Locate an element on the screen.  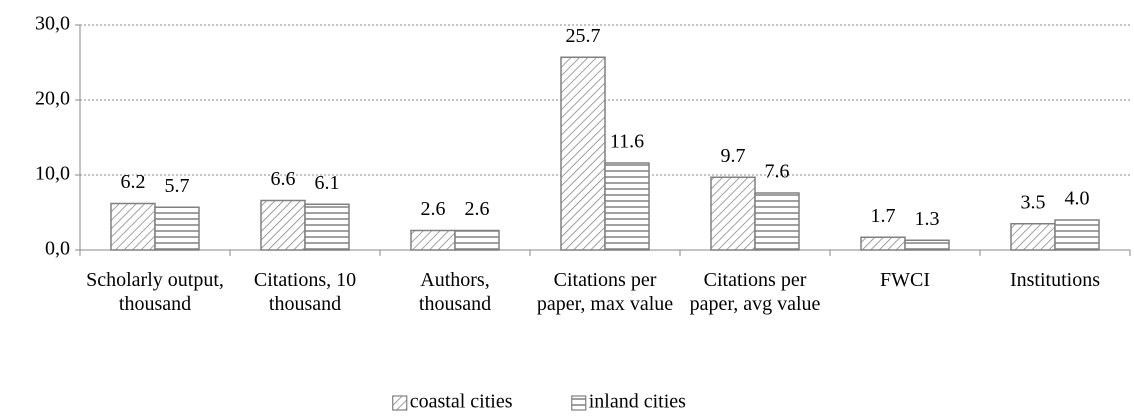
data-label: 1.3 is located at coordinates (927, 219).